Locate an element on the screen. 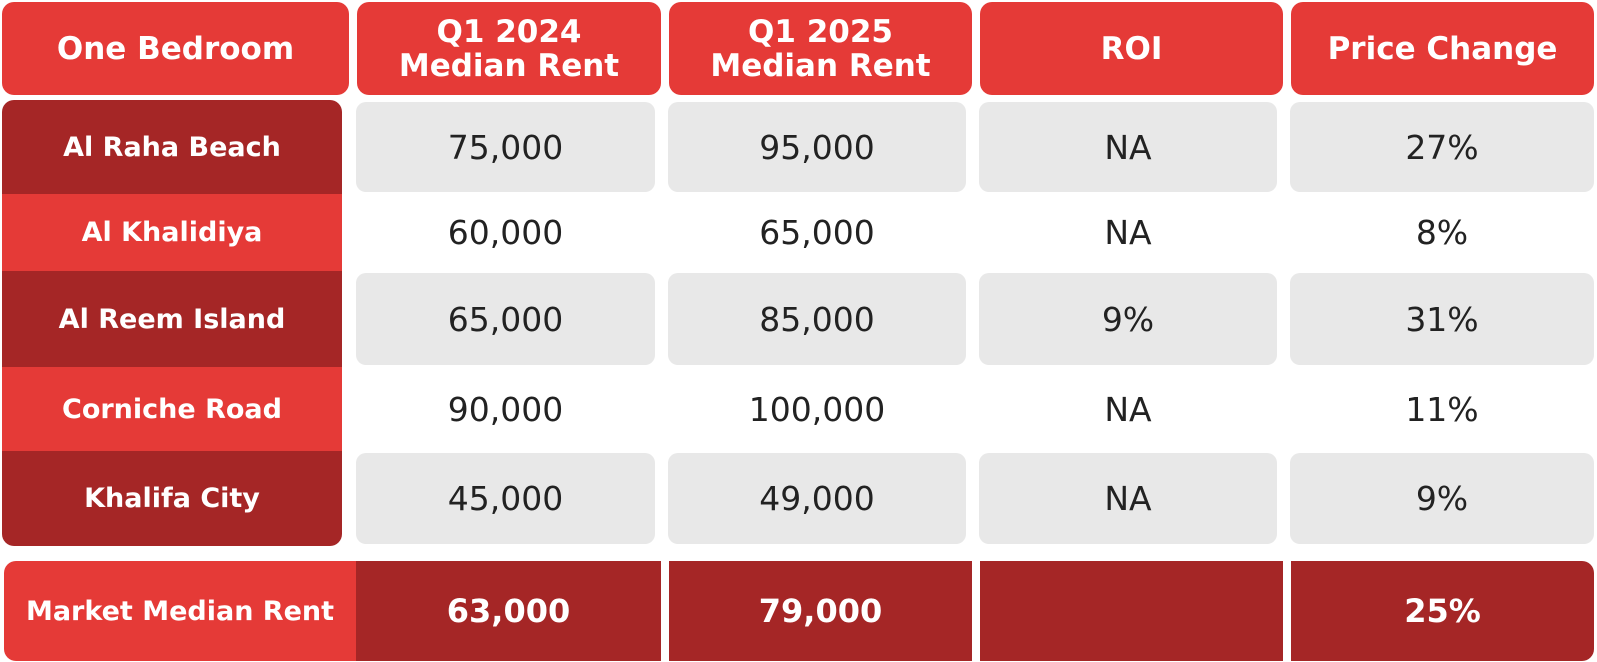  value-cell: 27% is located at coordinates (1442, 147).